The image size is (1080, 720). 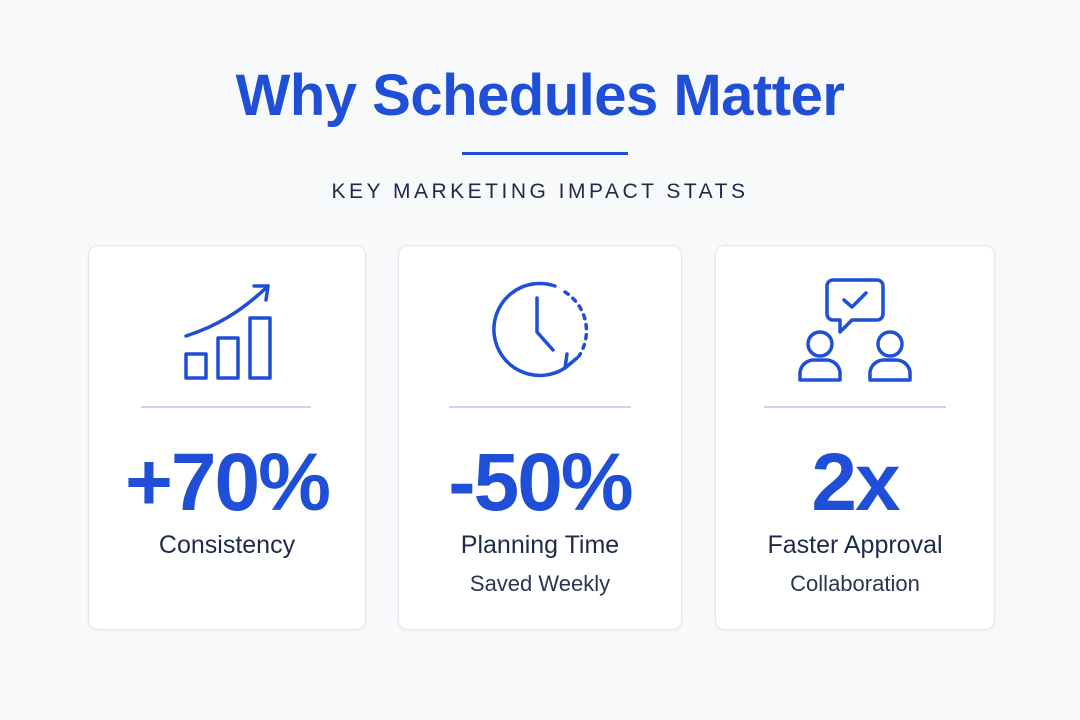 I want to click on stat-sublabel: Collaboration, so click(x=855, y=583).